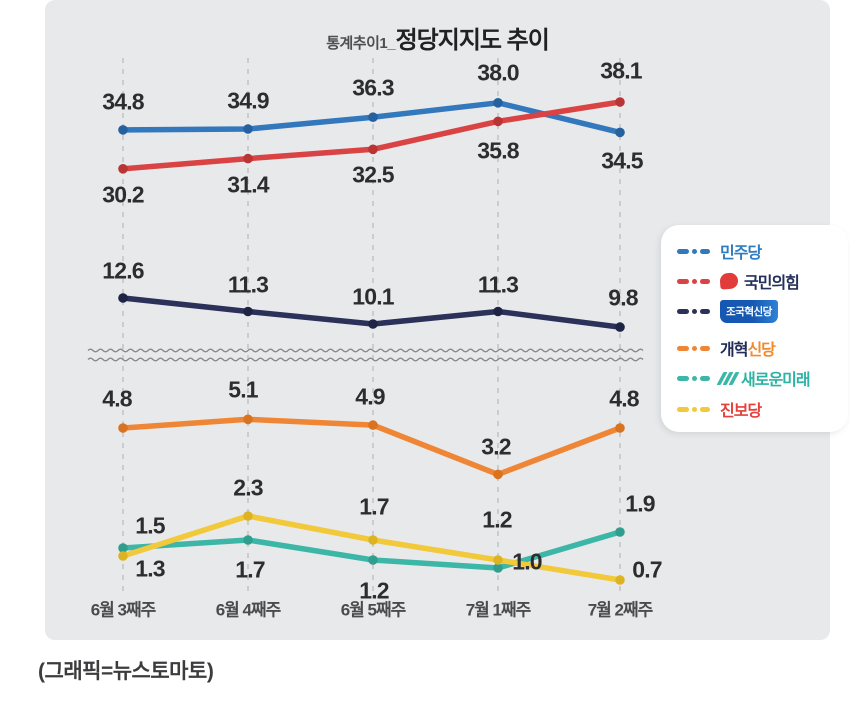  What do you see at coordinates (498, 284) in the screenshot?
I see `value-label-rebuilding-4: 11.3` at bounding box center [498, 284].